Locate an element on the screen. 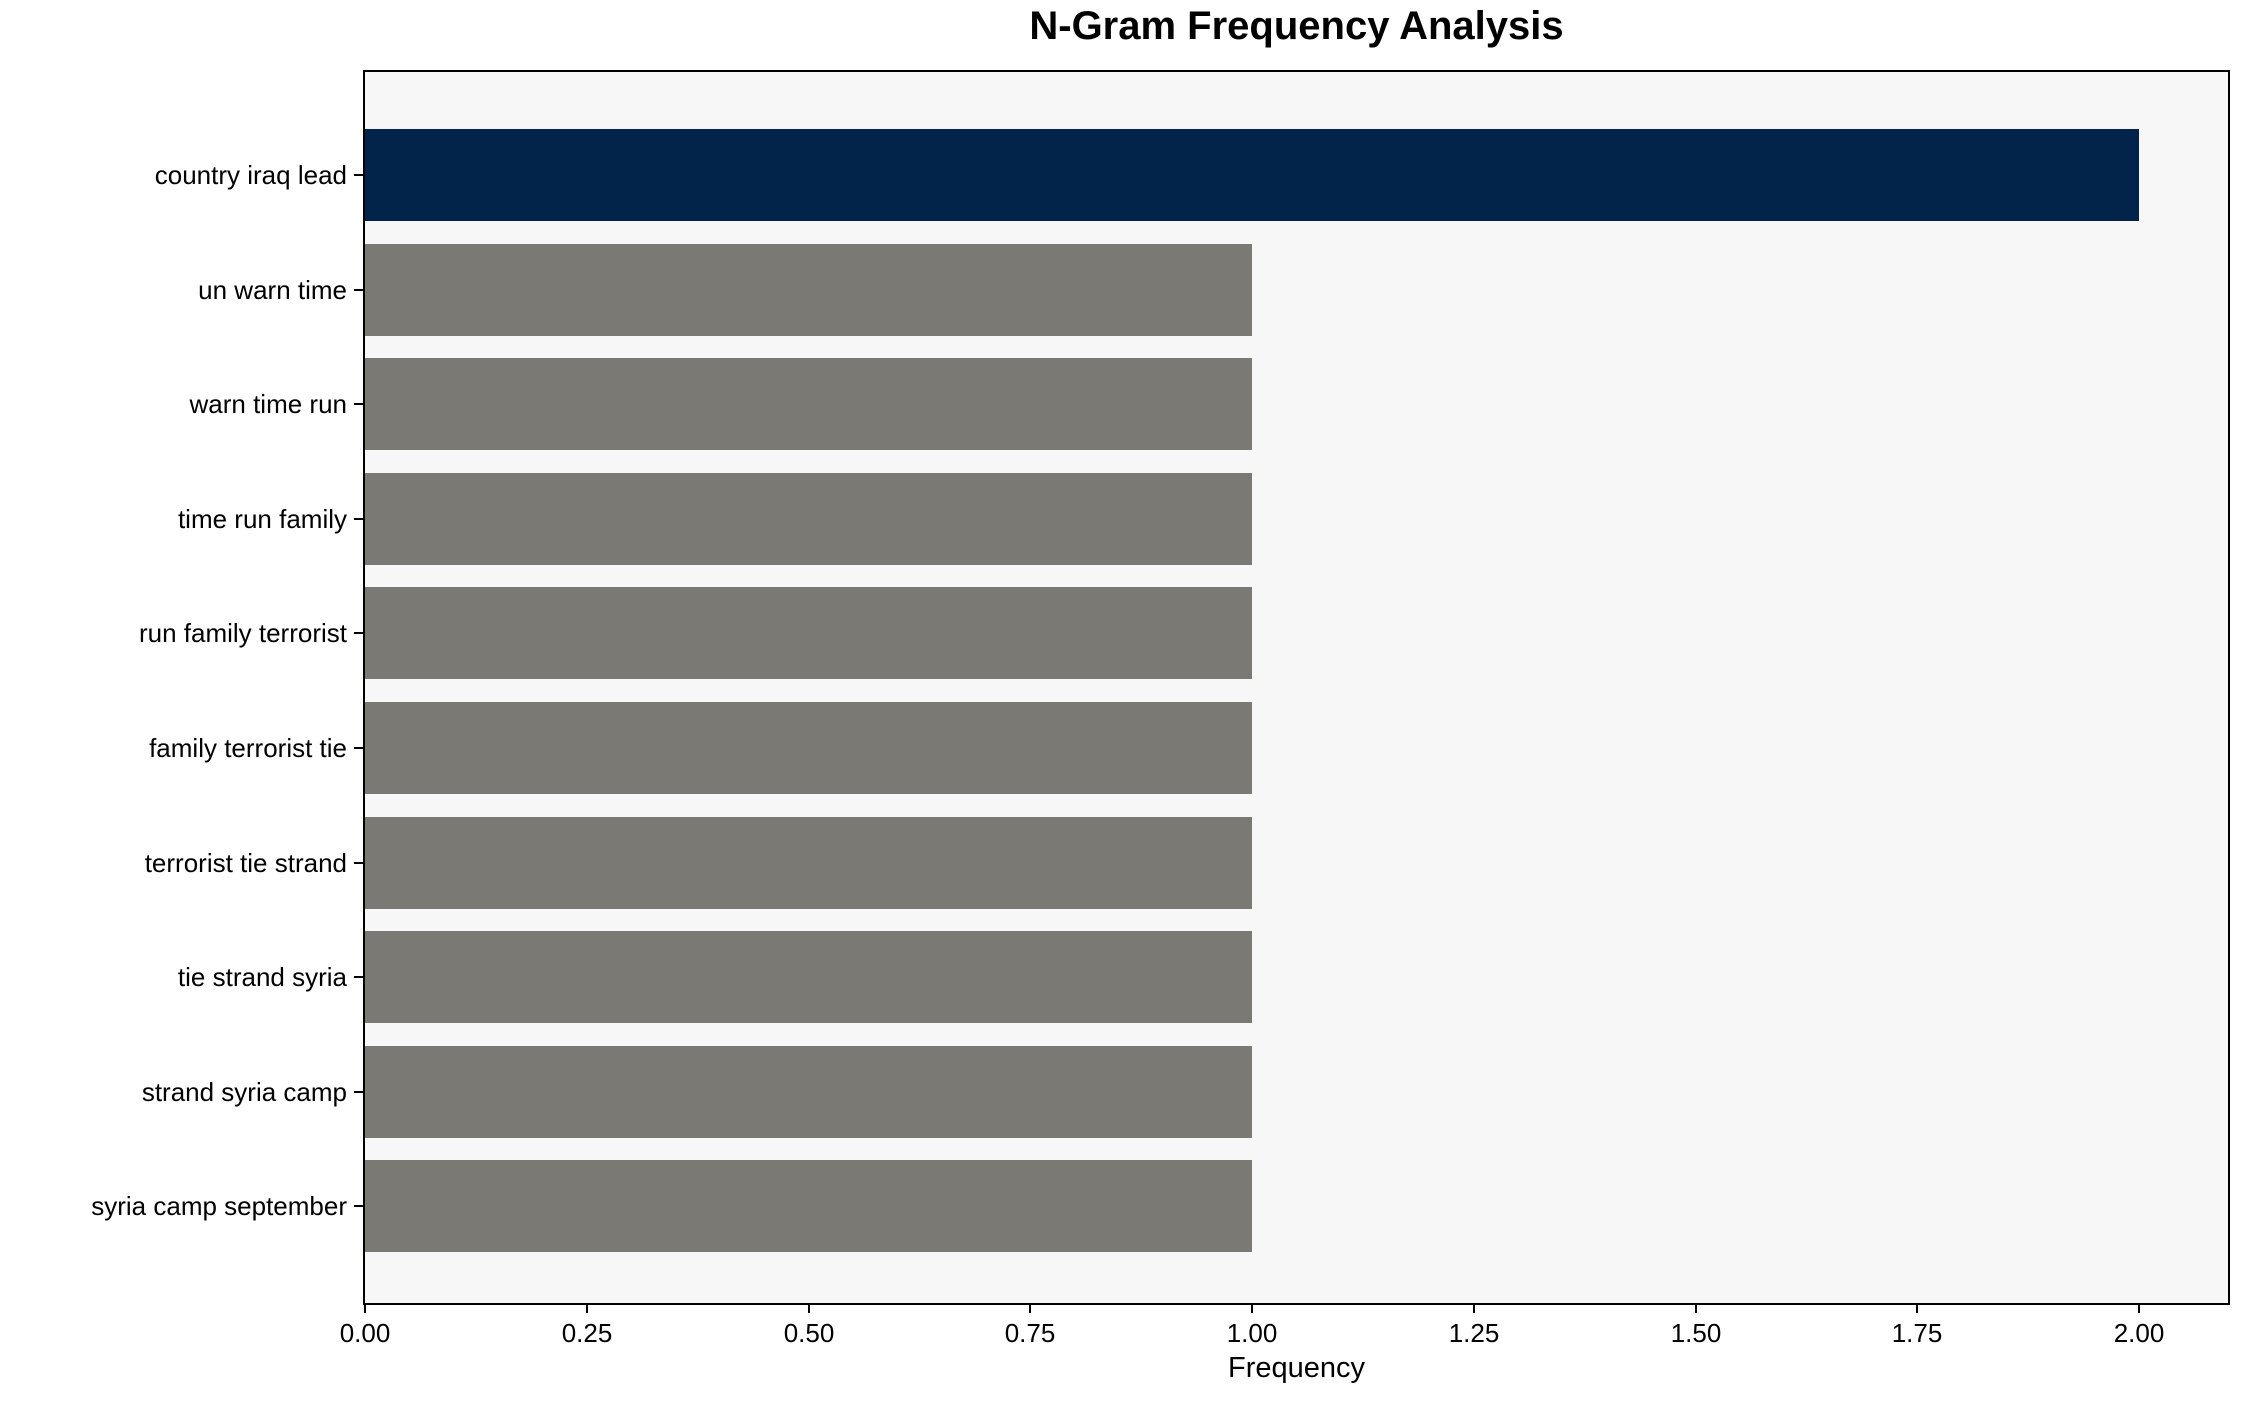 This screenshot has width=2247, height=1414. chart-title: N-Gram Frequency Analysis is located at coordinates (1296, 26).